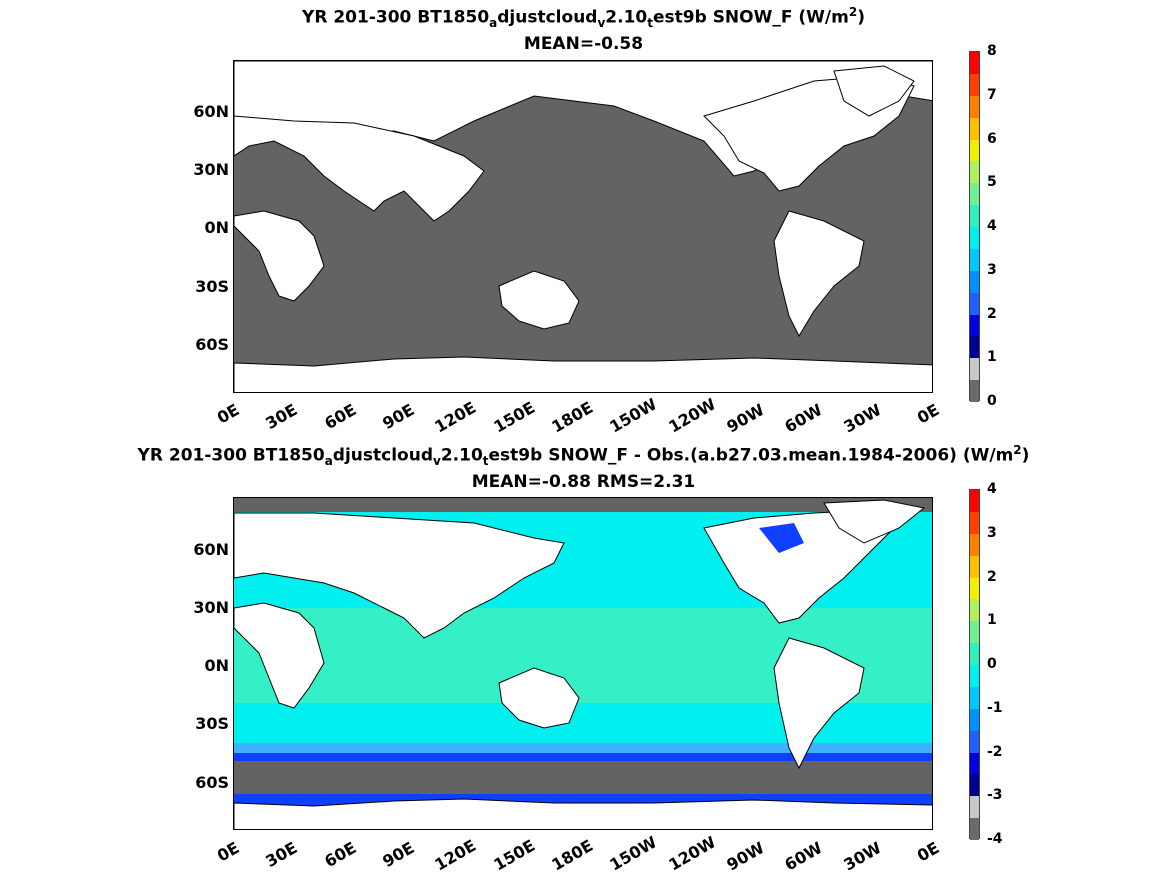 This screenshot has width=1167, height=875. What do you see at coordinates (995, 707) in the screenshot?
I see `panel2-colorbar-tick: -1` at bounding box center [995, 707].